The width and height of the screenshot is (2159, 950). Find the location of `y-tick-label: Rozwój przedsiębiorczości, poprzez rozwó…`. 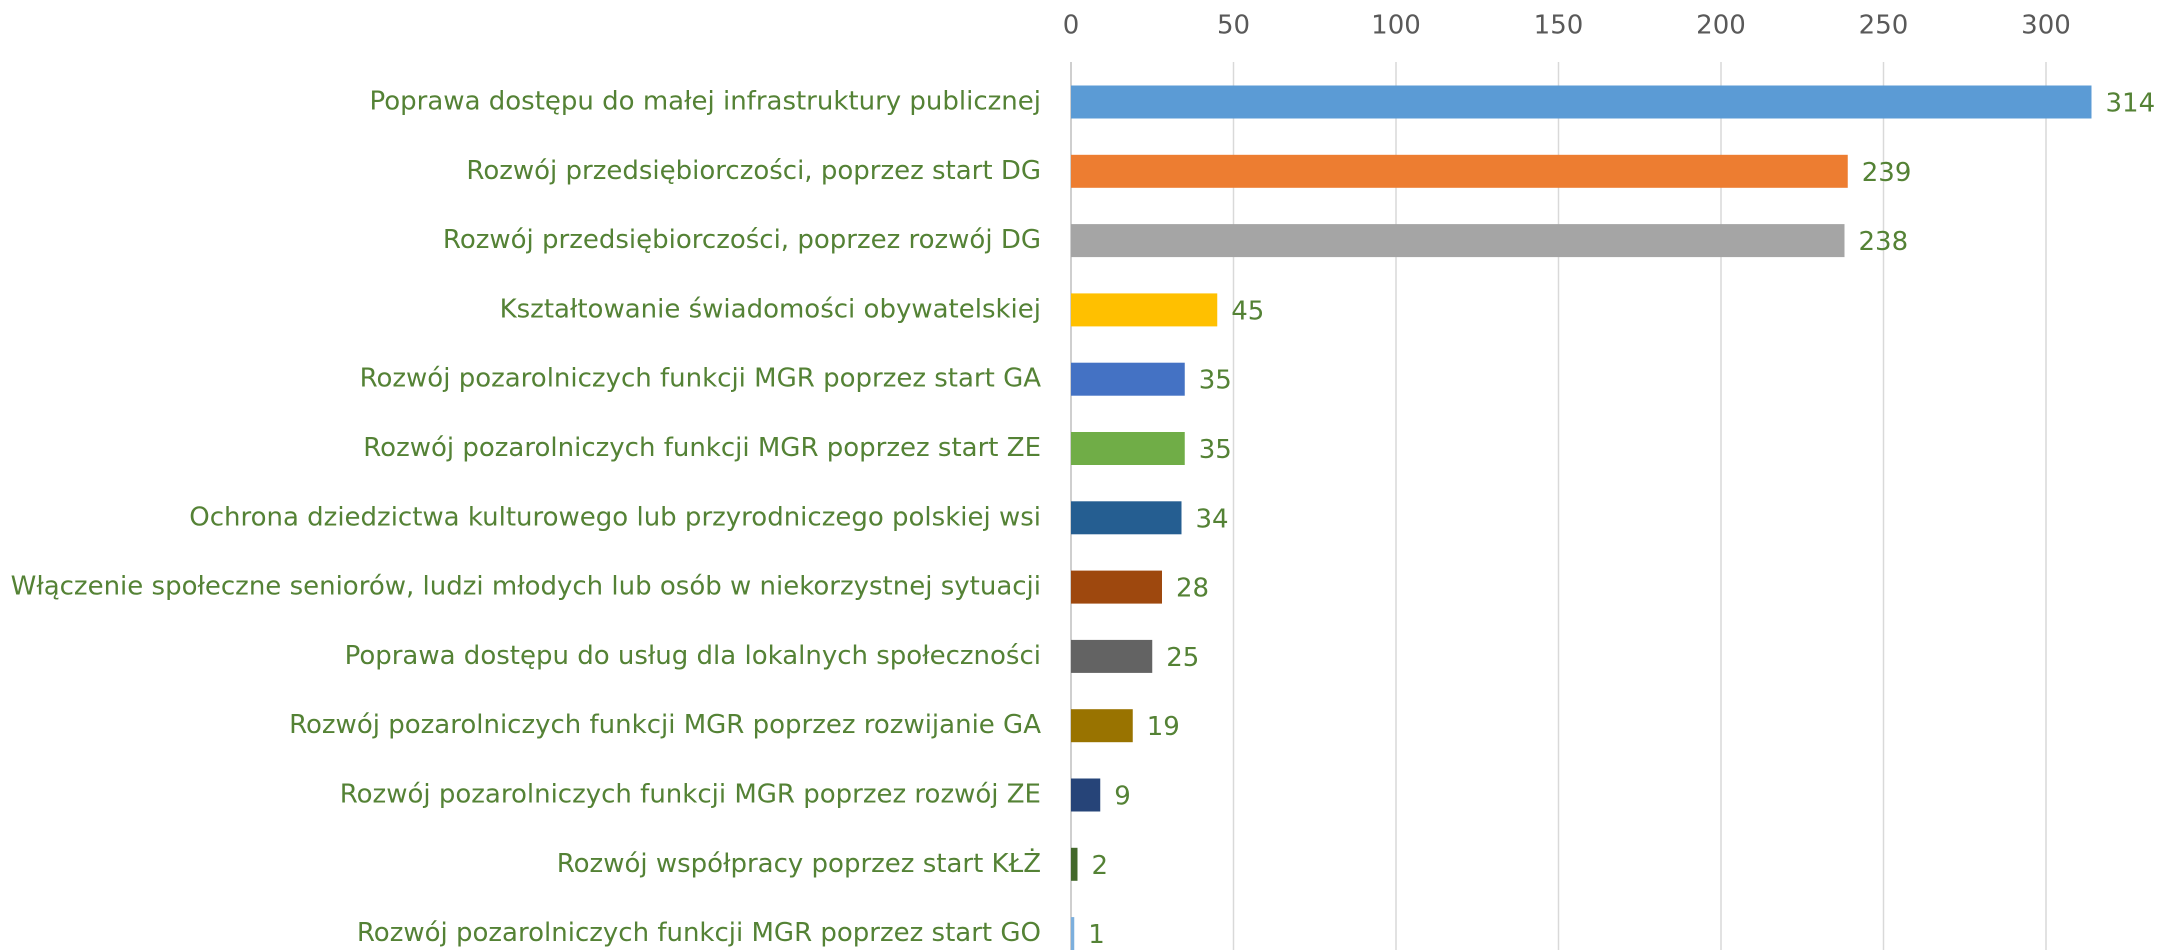

y-tick-label: Rozwój przedsiębiorczości, poprzez rozwó… is located at coordinates (742, 240).